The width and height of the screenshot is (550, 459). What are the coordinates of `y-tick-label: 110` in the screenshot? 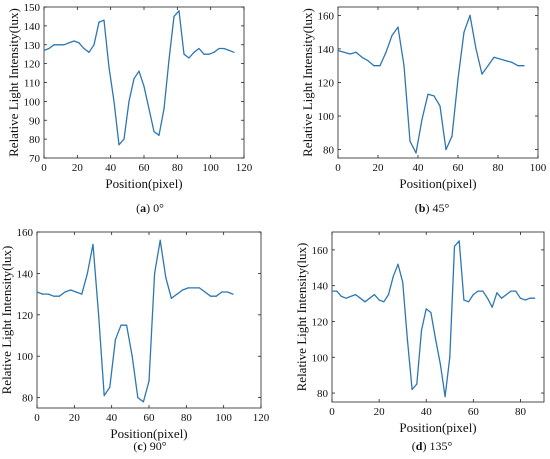 It's located at (32, 84).